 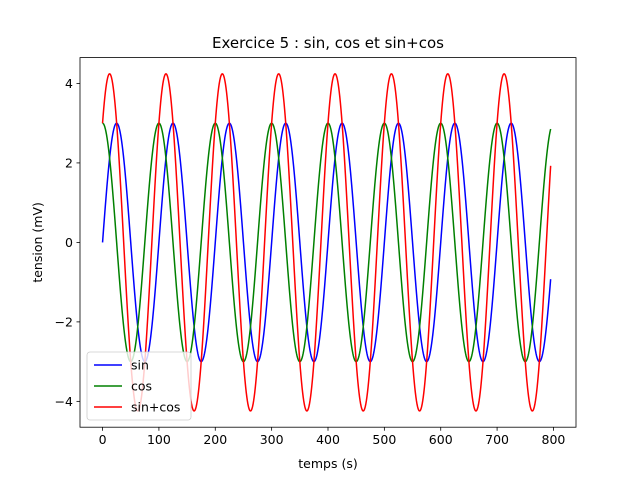 What do you see at coordinates (140, 365) in the screenshot?
I see `legend-label: sin` at bounding box center [140, 365].